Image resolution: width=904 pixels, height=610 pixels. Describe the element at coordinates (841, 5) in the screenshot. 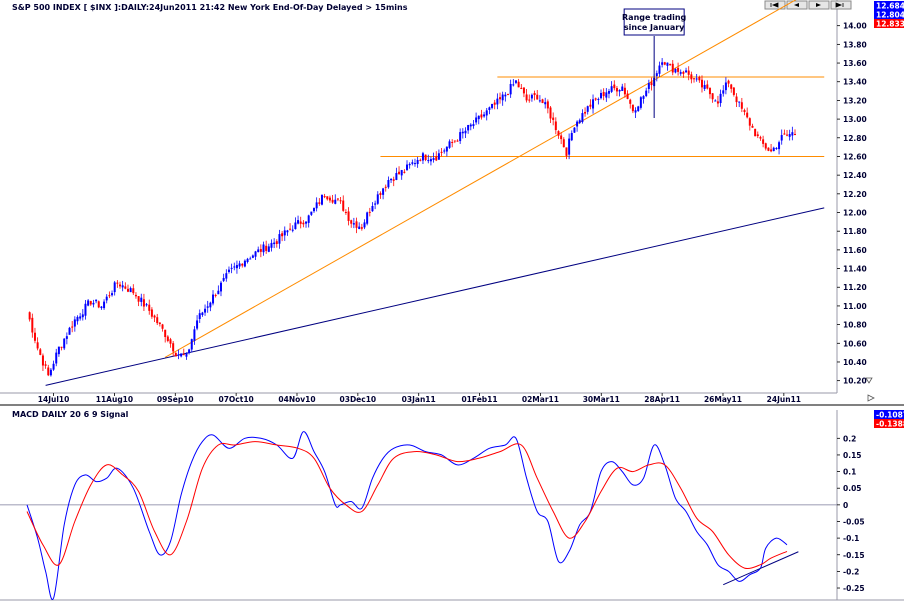

I see `scroll-end-button` at that location.